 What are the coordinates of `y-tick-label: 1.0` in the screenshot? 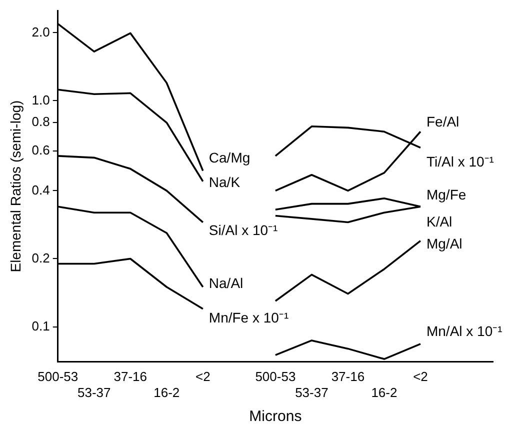 It's located at (41, 100).